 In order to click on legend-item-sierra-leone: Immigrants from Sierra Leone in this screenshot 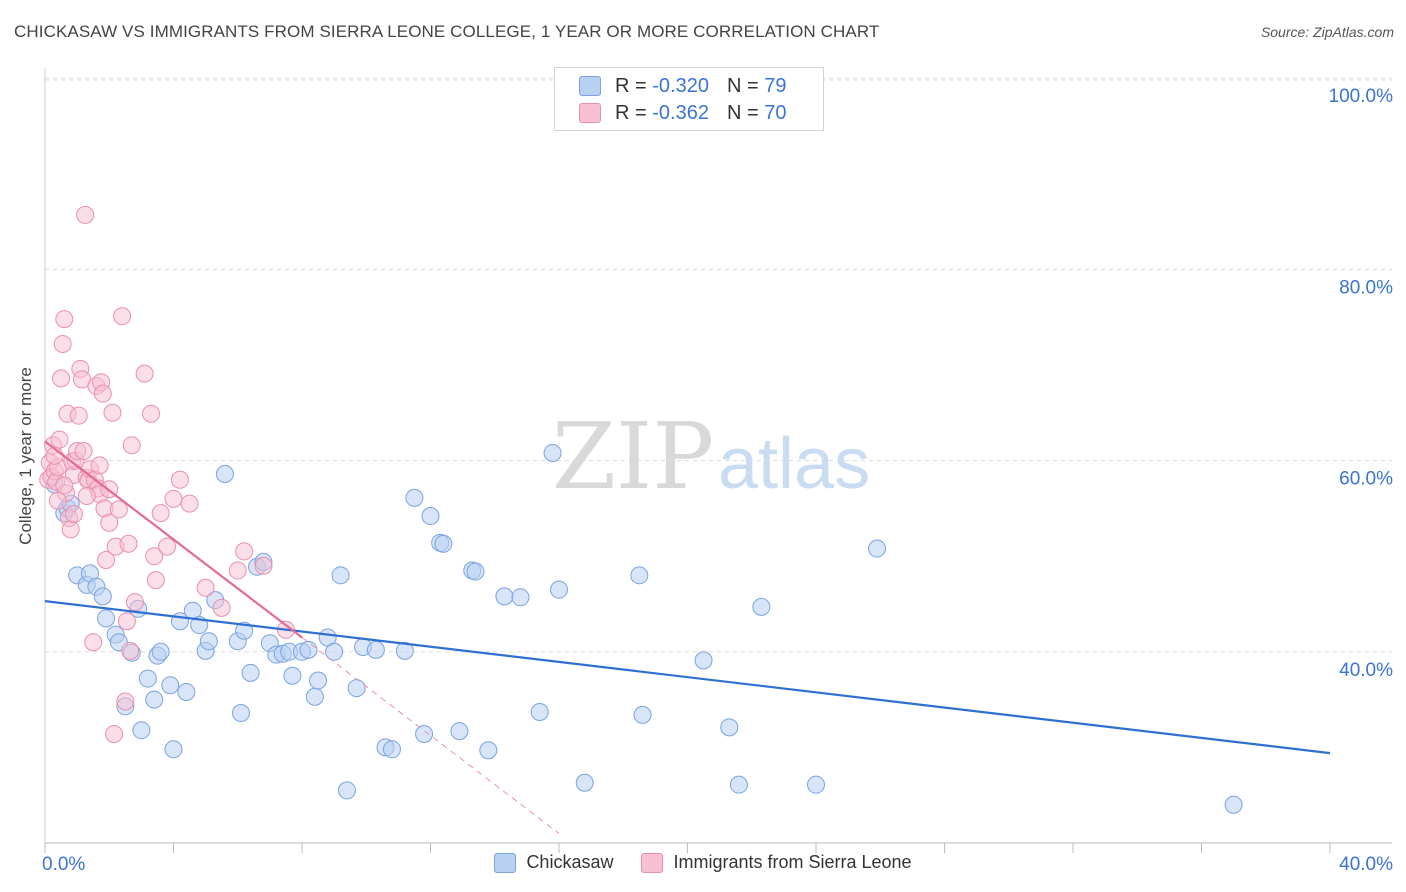, I will do `click(776, 862)`.